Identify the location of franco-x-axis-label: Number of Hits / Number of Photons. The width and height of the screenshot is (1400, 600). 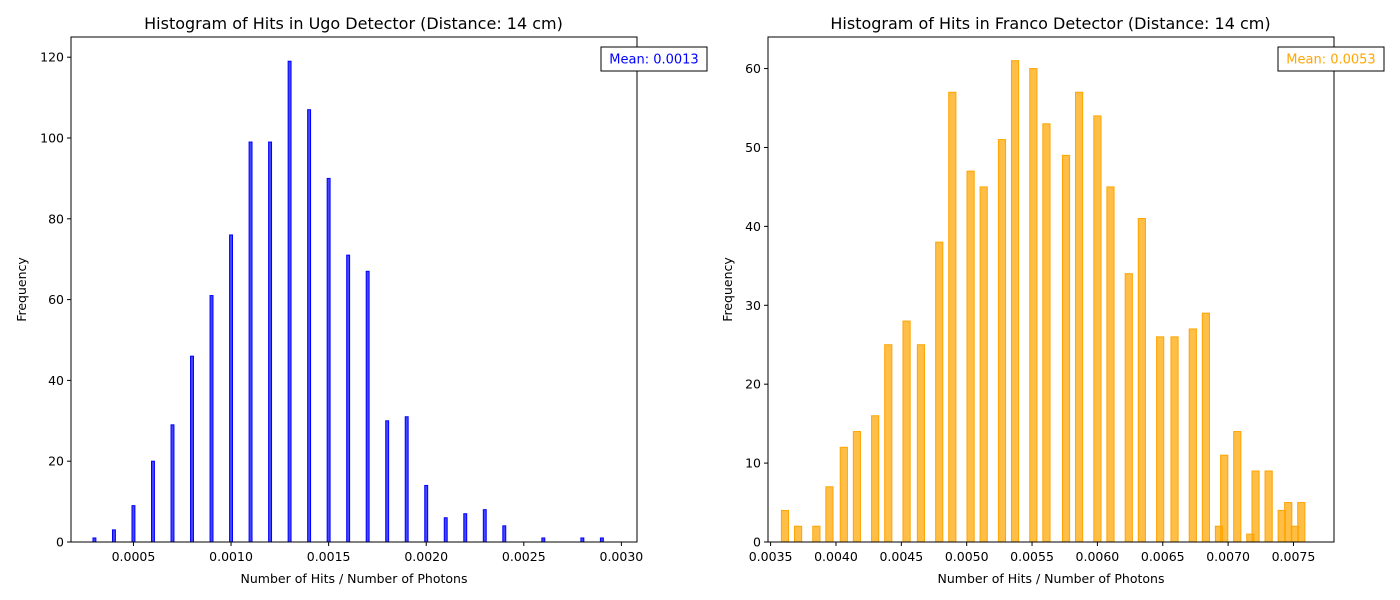
(1051, 578).